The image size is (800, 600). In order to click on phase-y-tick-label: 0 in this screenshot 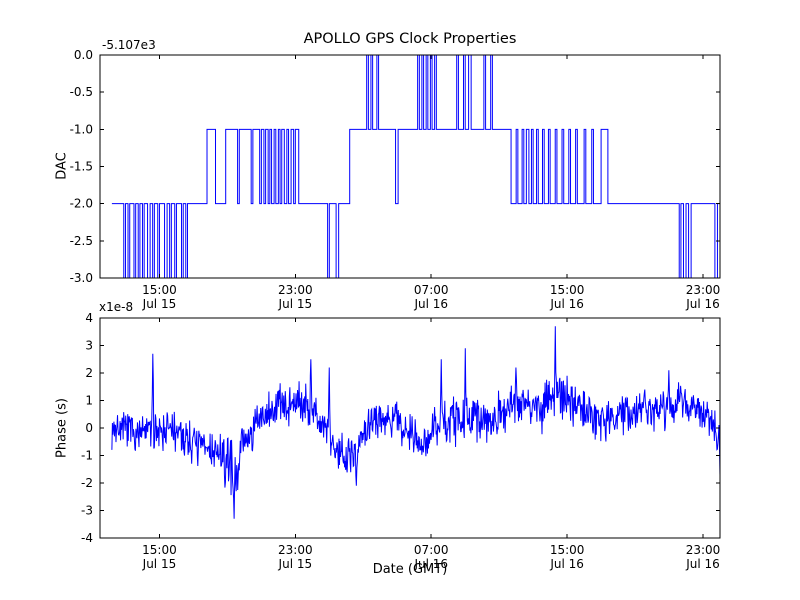, I will do `click(89, 428)`.